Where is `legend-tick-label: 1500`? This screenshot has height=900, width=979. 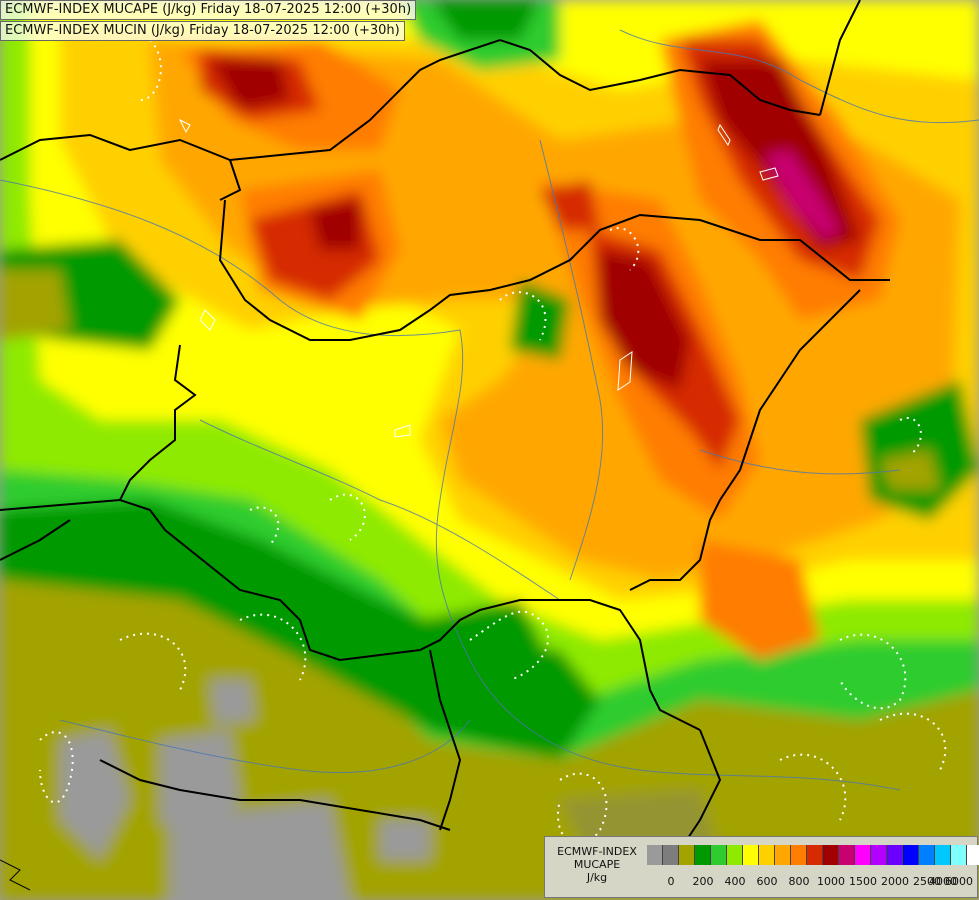 legend-tick-label: 1500 is located at coordinates (863, 881).